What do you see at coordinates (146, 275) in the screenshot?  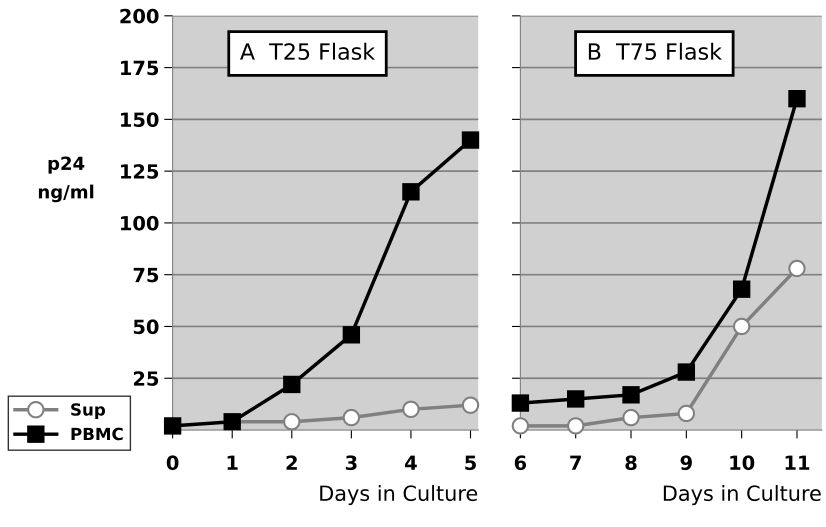 I see `y-tick-label: 75` at bounding box center [146, 275].